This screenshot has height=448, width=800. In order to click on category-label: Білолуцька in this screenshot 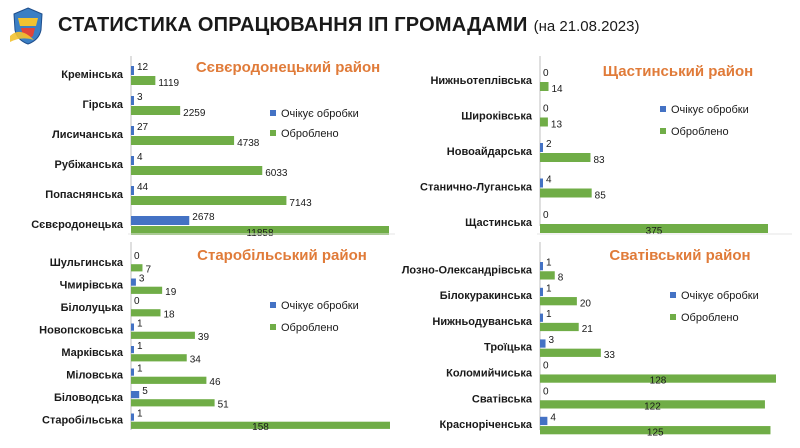, I will do `click(92, 308)`.